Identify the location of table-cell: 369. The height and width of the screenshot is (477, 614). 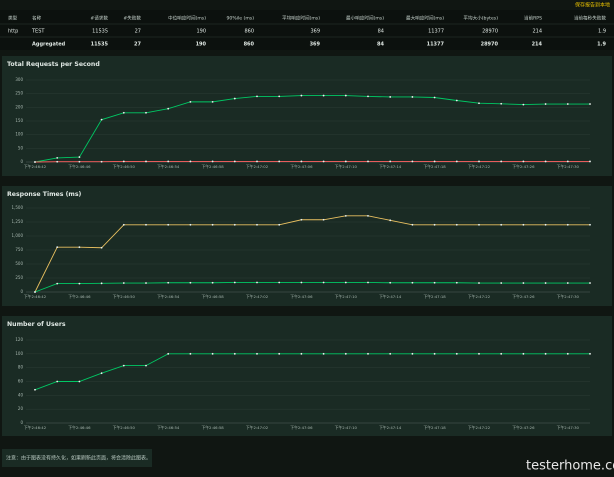
(315, 32).